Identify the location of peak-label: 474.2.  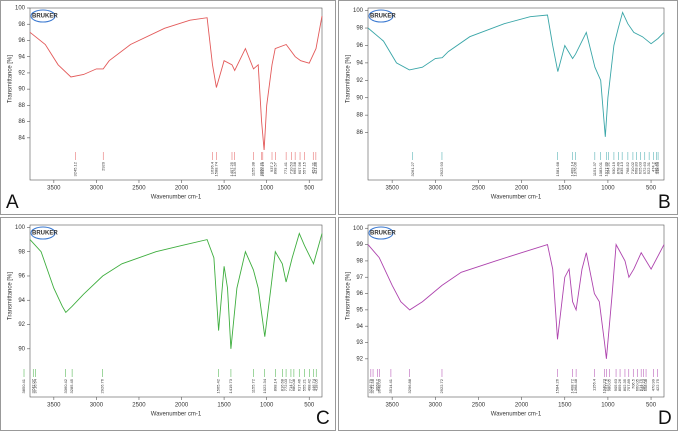
(652, 166).